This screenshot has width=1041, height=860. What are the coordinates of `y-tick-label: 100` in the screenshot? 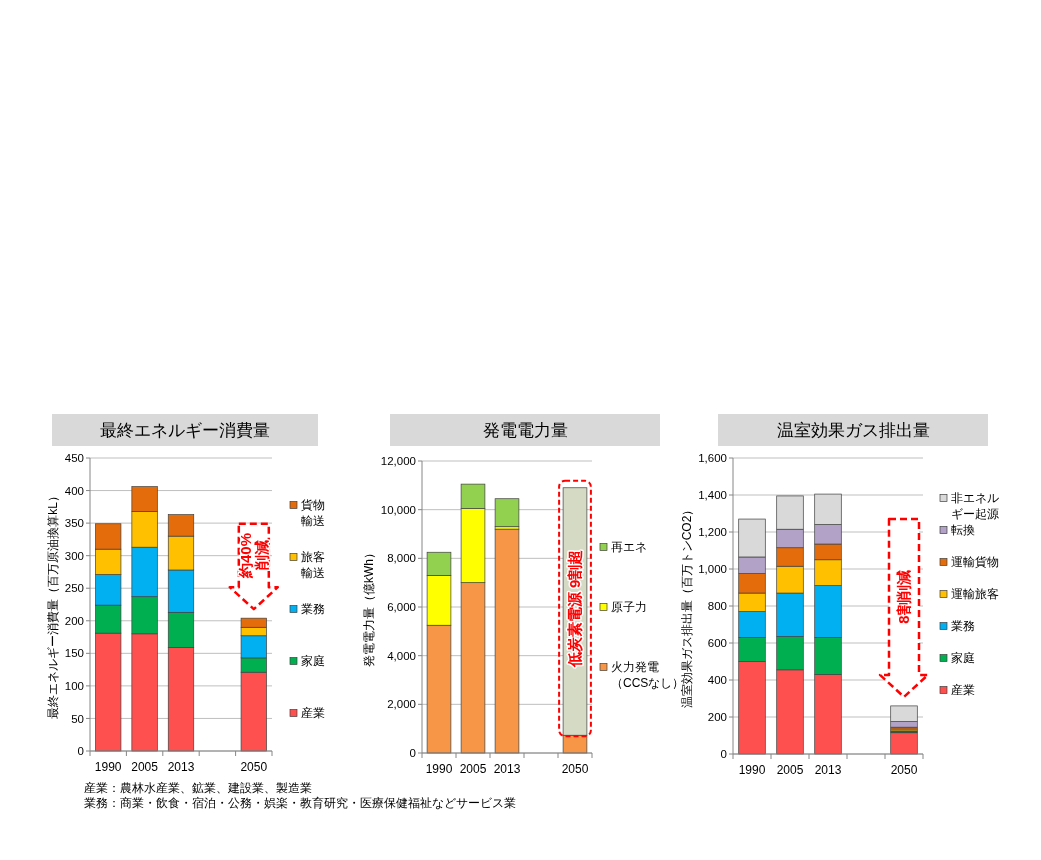 It's located at (74, 686).